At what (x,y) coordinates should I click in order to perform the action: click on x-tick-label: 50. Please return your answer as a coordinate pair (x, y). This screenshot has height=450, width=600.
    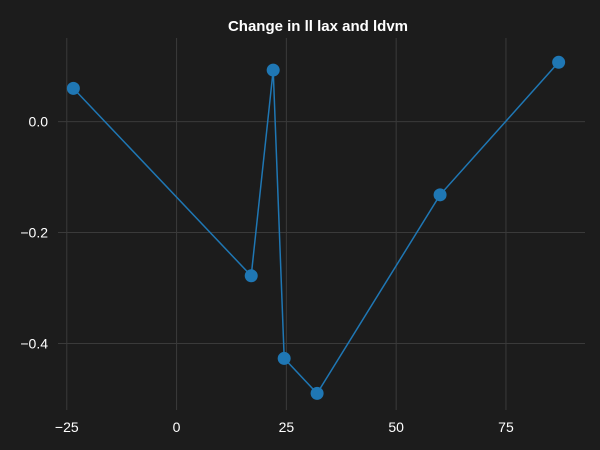
    Looking at the image, I should click on (396, 427).